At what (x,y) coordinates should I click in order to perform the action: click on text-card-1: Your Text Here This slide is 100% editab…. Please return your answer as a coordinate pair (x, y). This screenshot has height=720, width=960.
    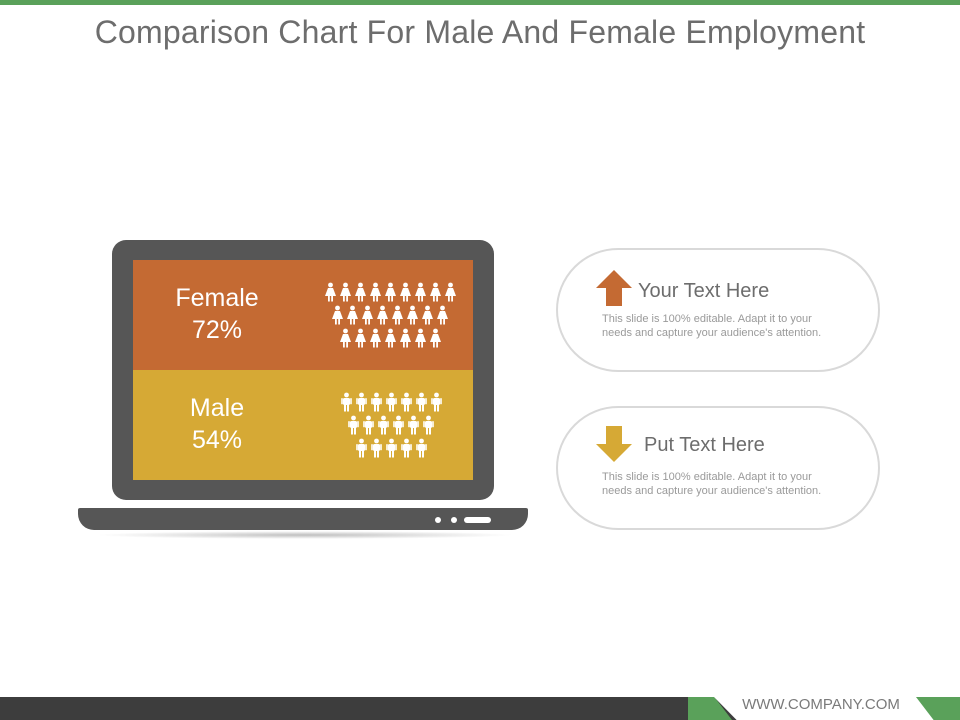
    Looking at the image, I should click on (718, 310).